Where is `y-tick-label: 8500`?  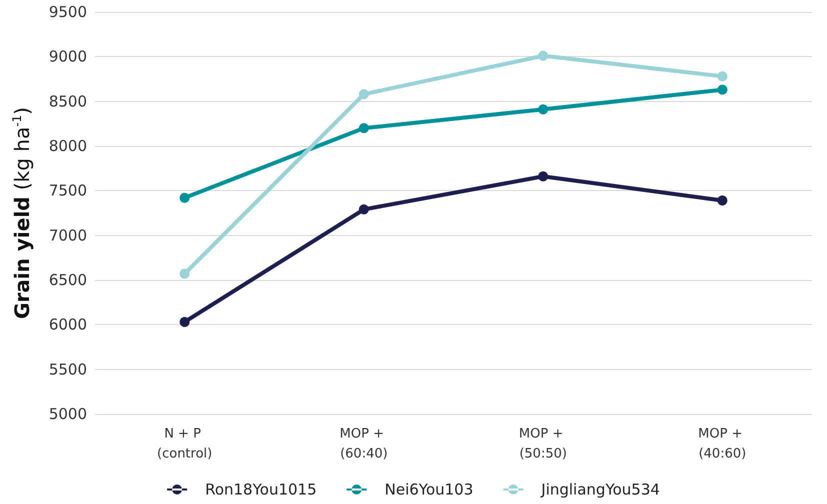
y-tick-label: 8500 is located at coordinates (67, 101).